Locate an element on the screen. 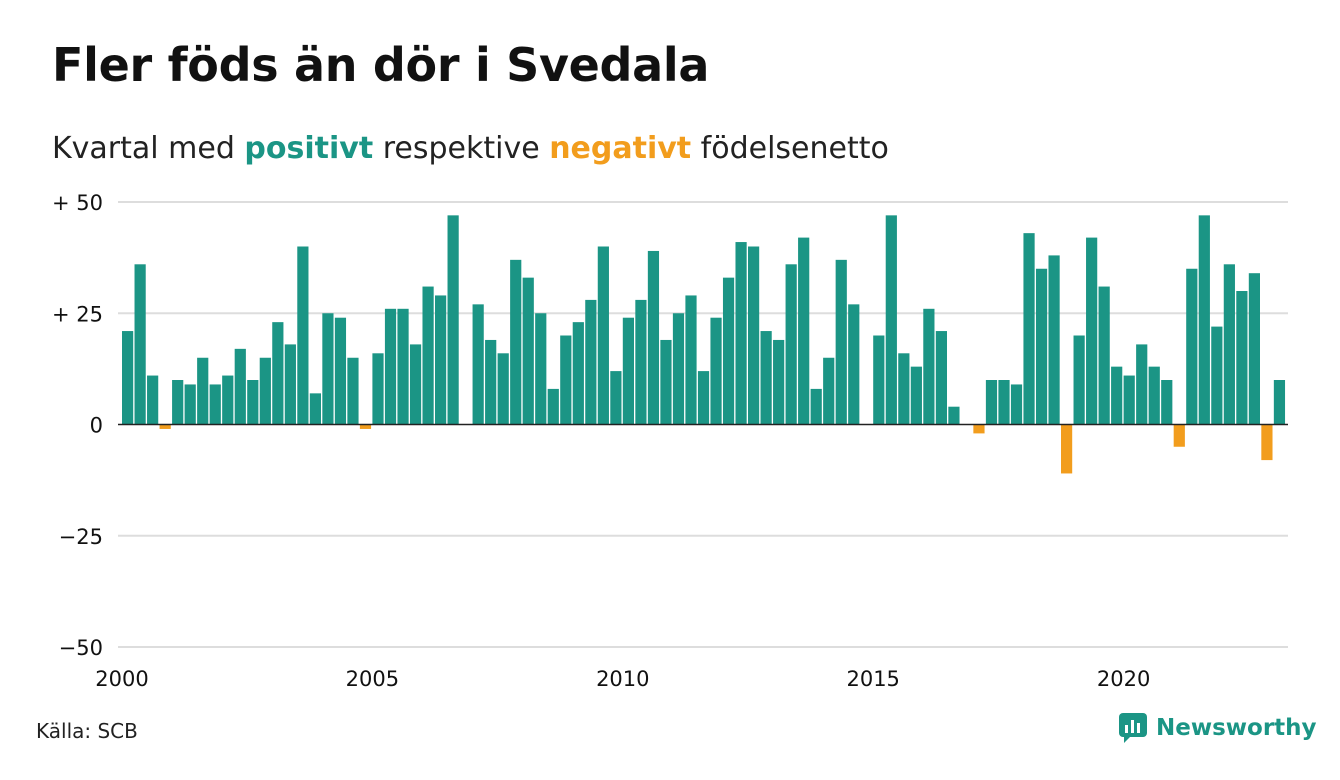 This screenshot has width=1340, height=780. y-tick-label: + 25 is located at coordinates (77, 314).